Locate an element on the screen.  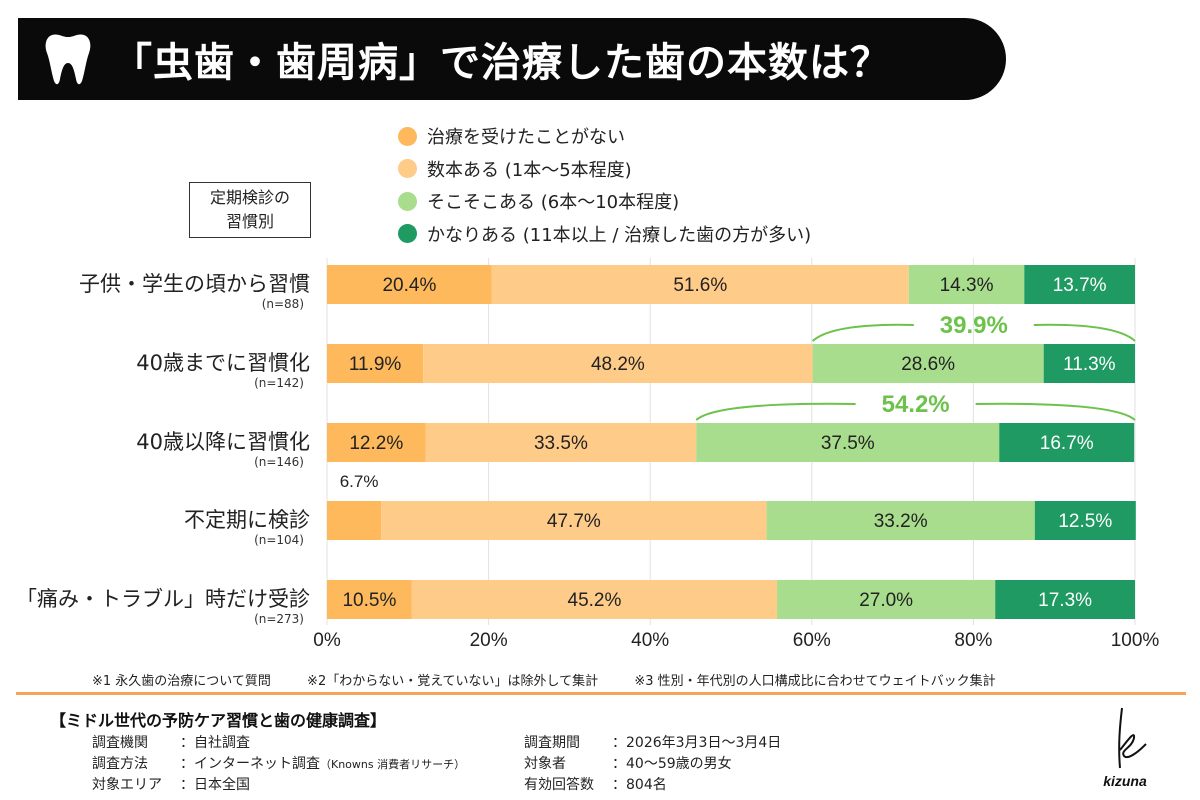
x-tick-label: 40% is located at coordinates (650, 640).